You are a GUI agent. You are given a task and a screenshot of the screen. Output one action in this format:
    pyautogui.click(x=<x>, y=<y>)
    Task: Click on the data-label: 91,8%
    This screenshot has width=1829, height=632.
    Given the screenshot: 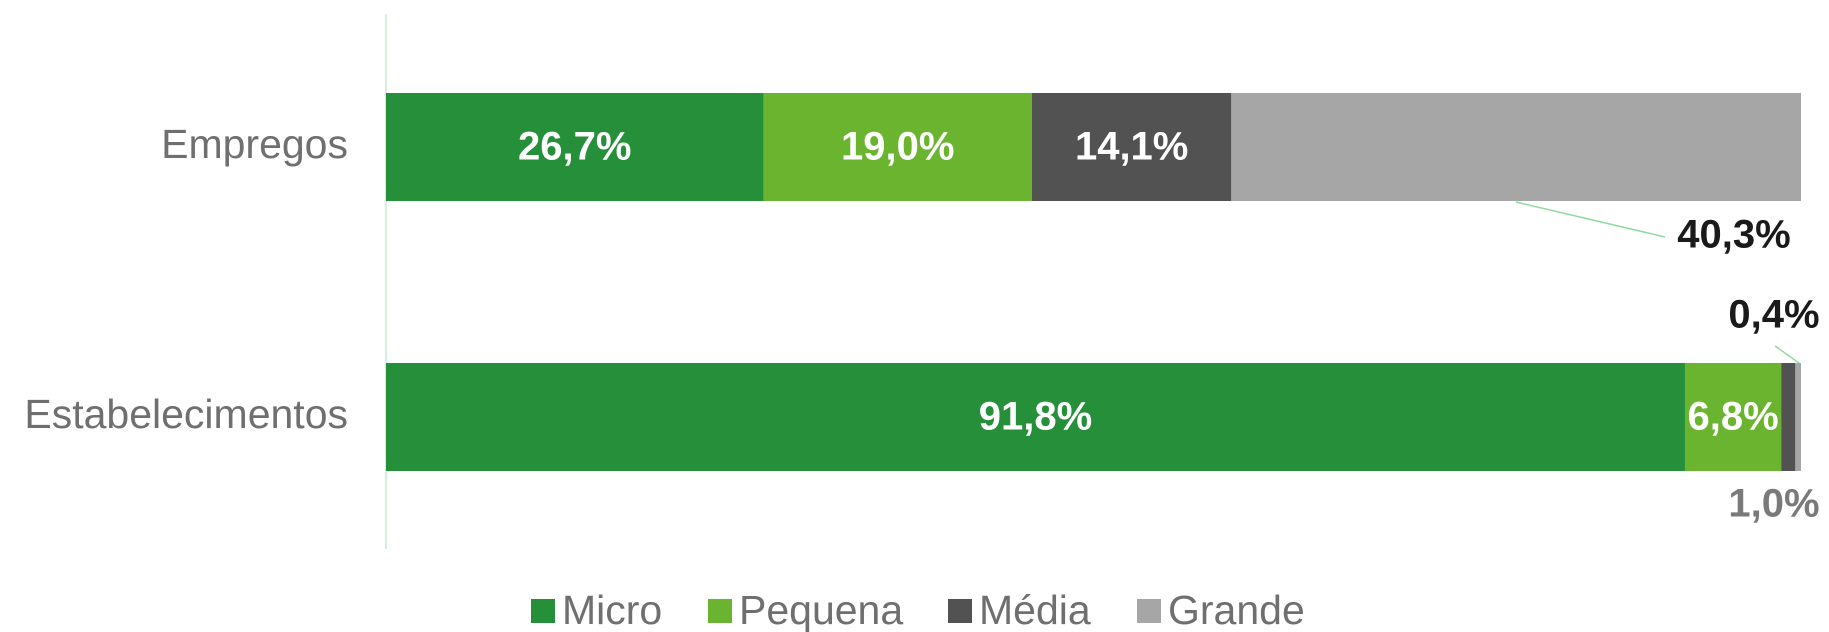 What is the action you would take?
    pyautogui.click(x=1035, y=417)
    